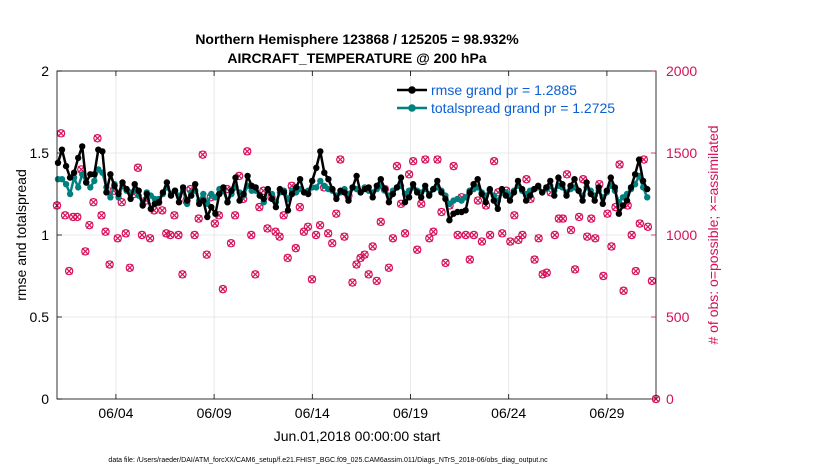 Image resolution: width=830 pixels, height=475 pixels. I want to click on x-tick-label: 06/24, so click(508, 413).